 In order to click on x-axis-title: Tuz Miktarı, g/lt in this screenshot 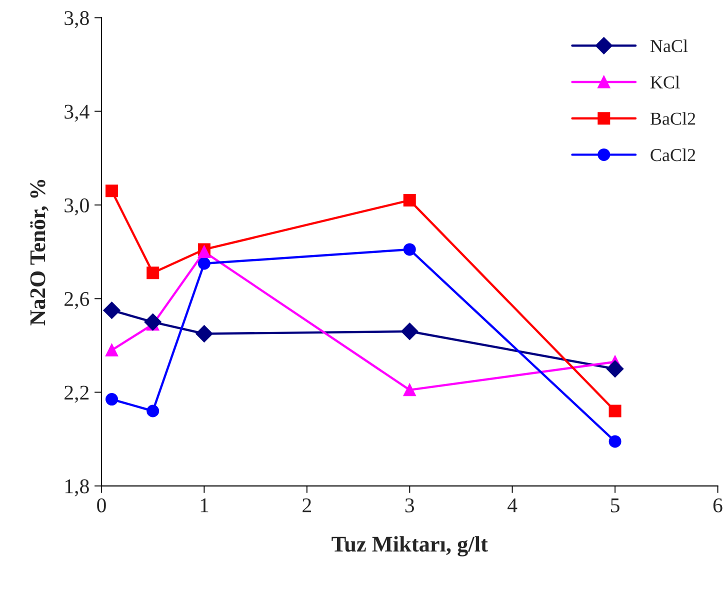, I will do `click(410, 546)`.